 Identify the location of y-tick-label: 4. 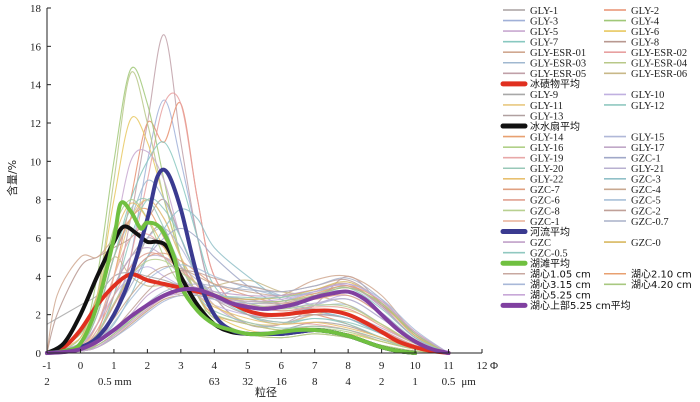
(39, 277).